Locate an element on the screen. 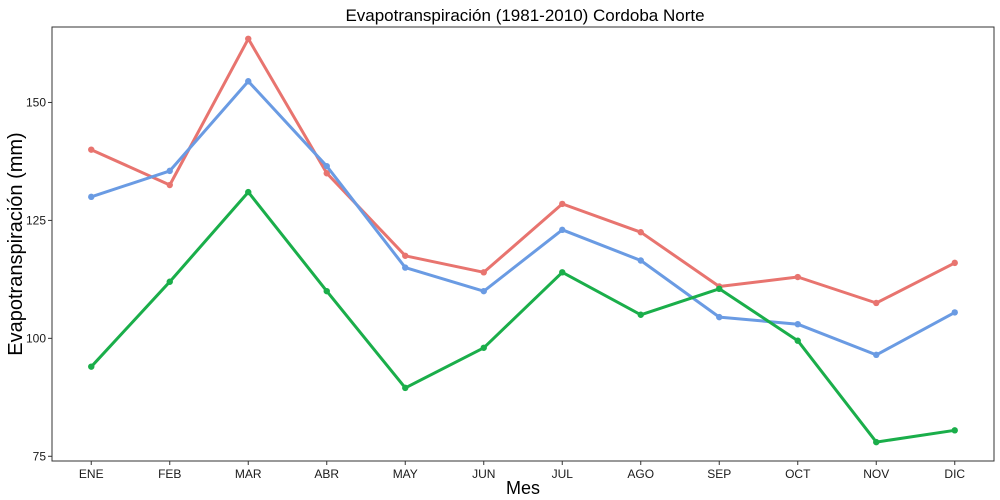  y-tick-label: 150 is located at coordinates (36, 102).